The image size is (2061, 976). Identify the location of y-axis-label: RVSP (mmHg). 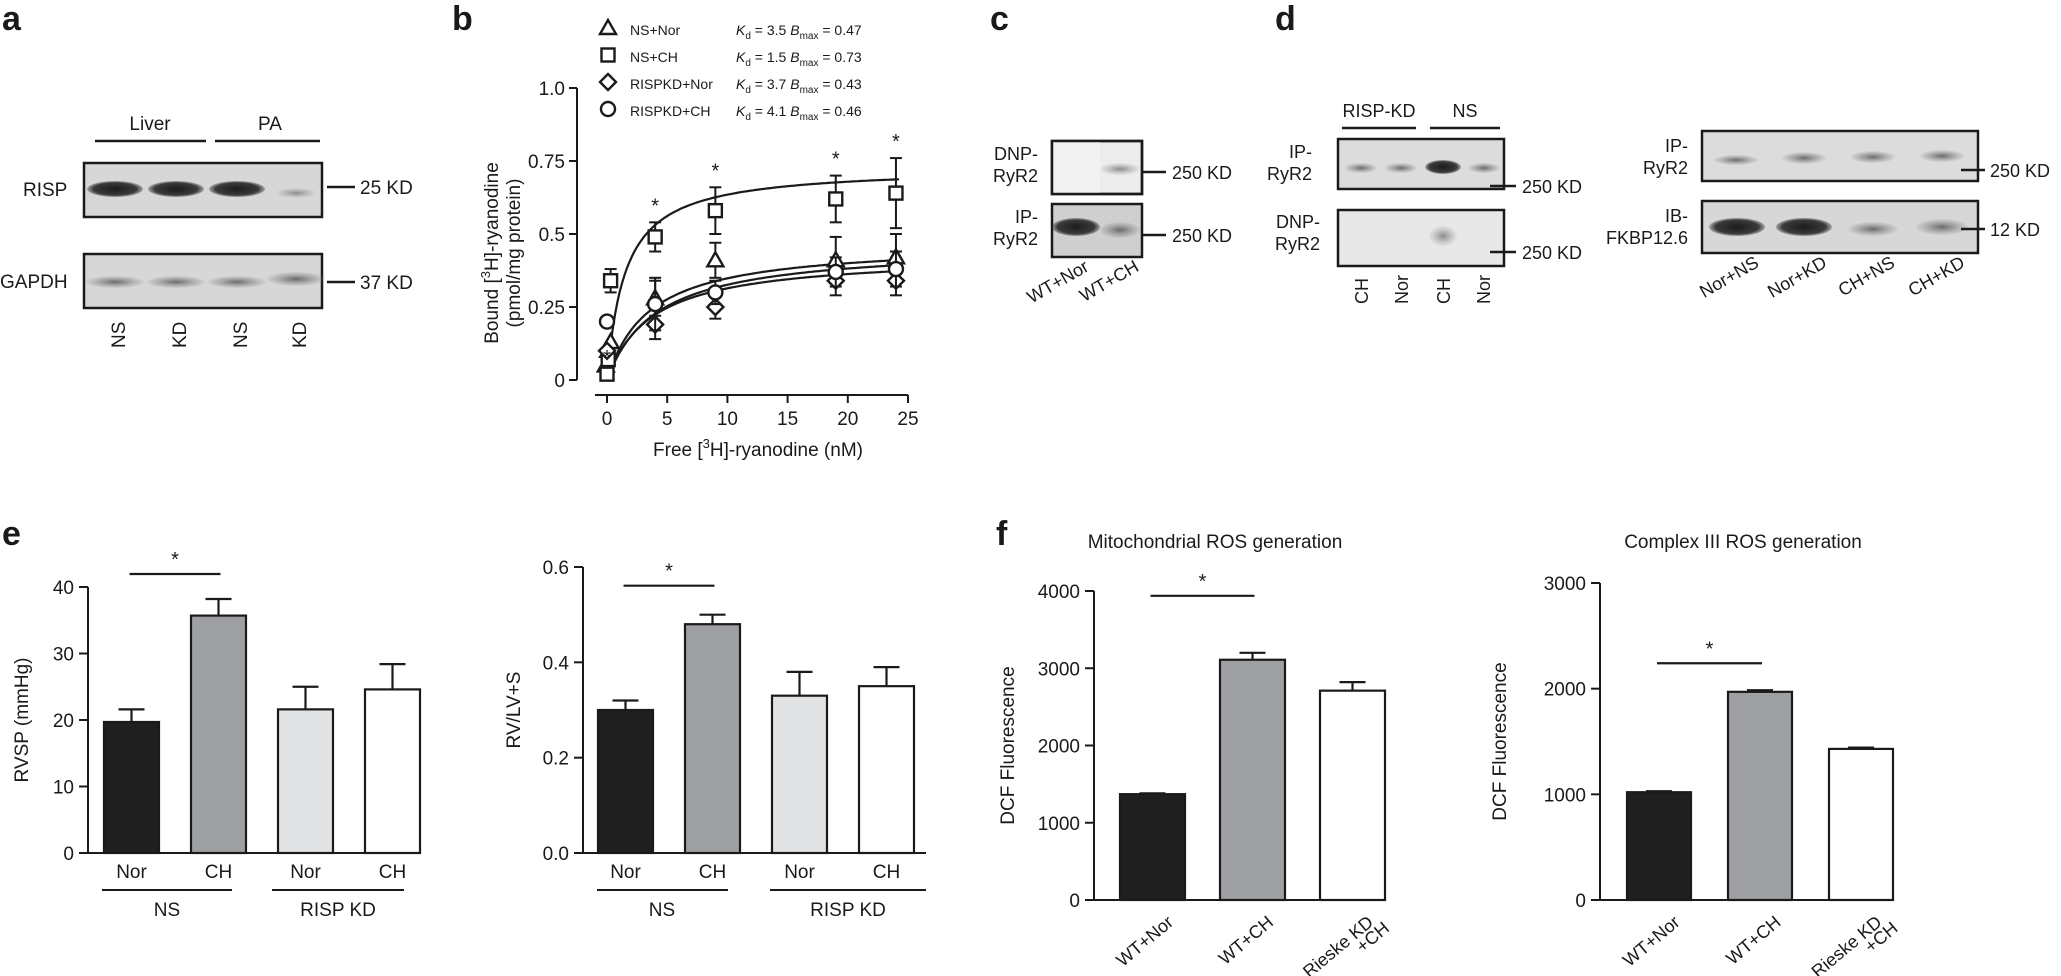
(22, 720).